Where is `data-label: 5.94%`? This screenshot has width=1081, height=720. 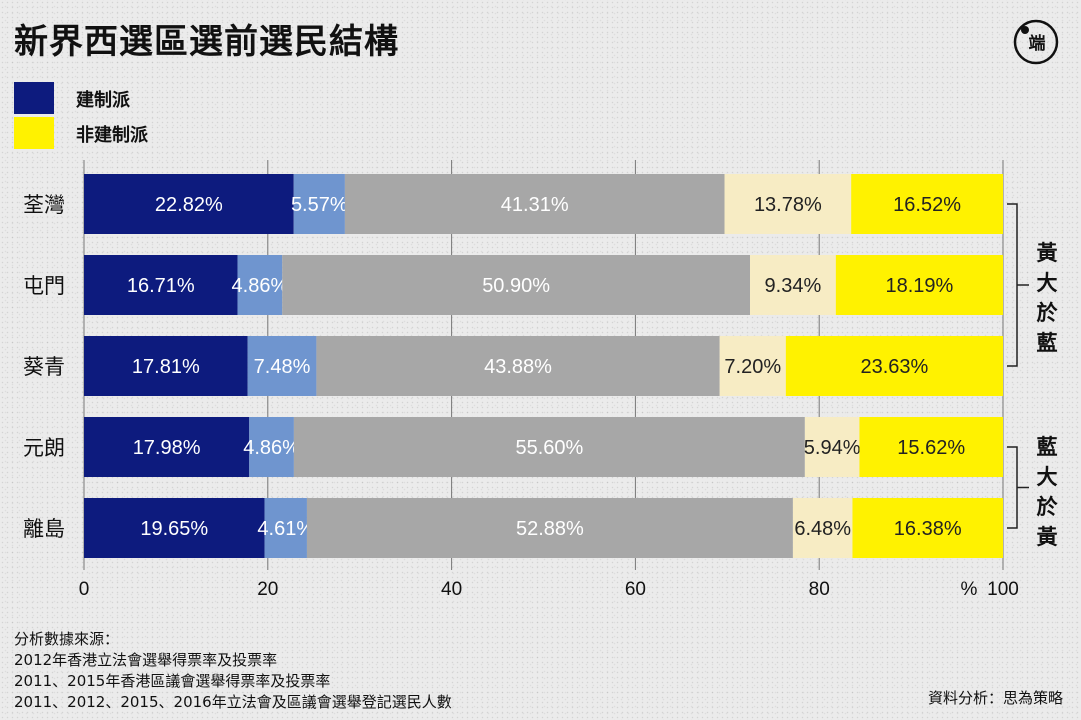
data-label: 5.94% is located at coordinates (832, 448).